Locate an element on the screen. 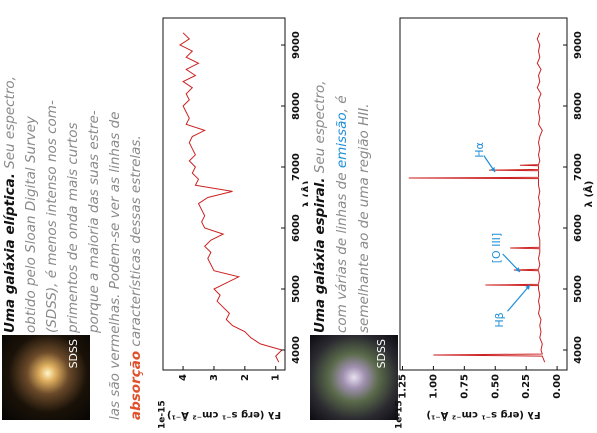  highlight: emissão is located at coordinates (342, 140).